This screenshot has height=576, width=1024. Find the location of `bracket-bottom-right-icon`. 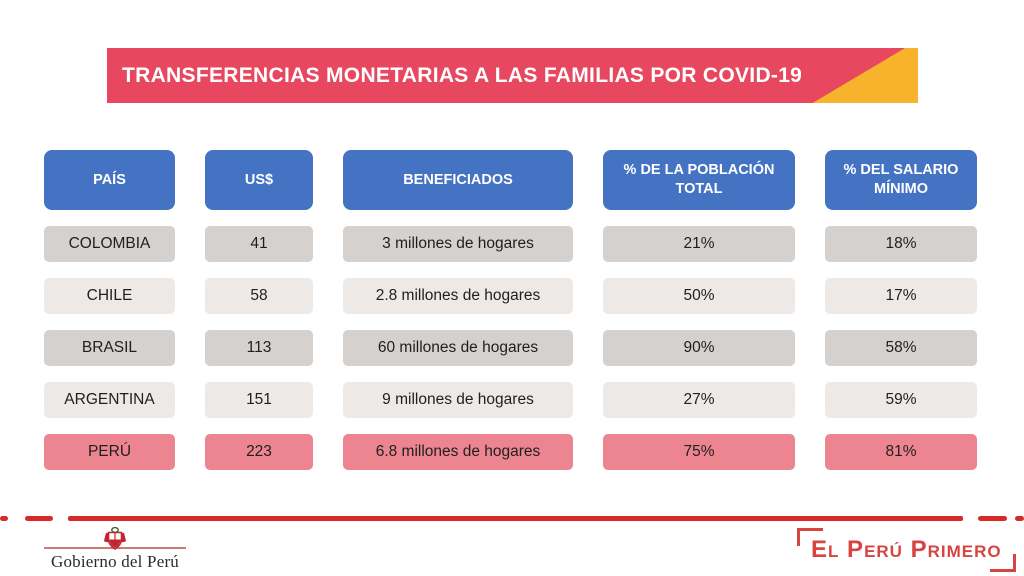

bracket-bottom-right-icon is located at coordinates (1002, 563).